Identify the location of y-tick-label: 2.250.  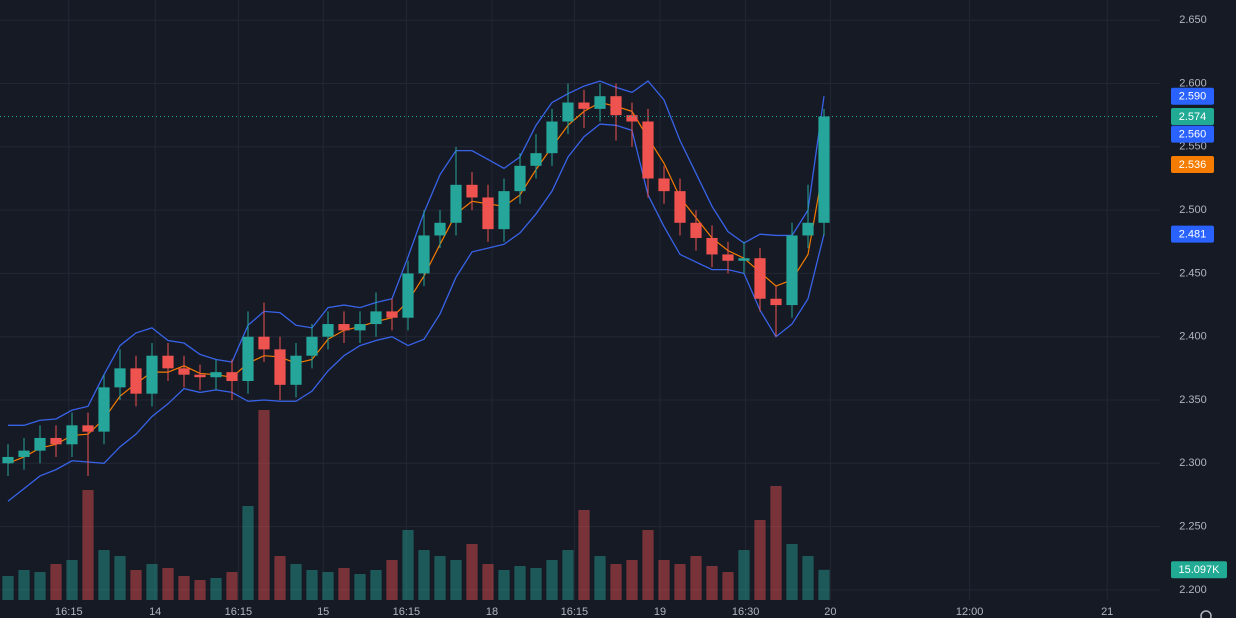
(1193, 526).